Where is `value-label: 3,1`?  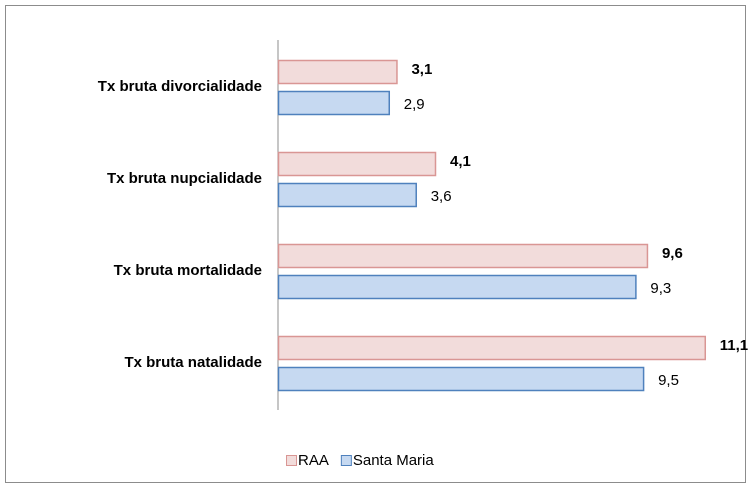
value-label: 3,1 is located at coordinates (421, 69).